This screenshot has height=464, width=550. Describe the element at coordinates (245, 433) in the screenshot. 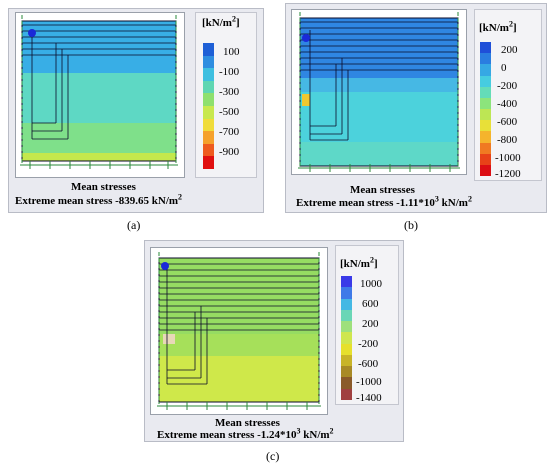

I see `caption-text-c: Extreme mean stress -1.24*103 kN/m2` at that location.